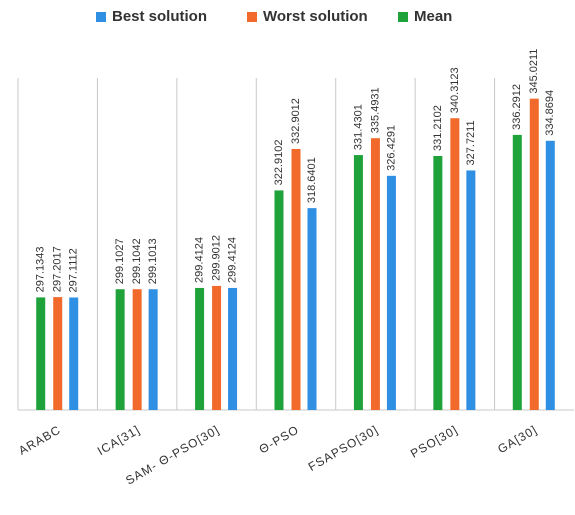  Describe the element at coordinates (438, 128) in the screenshot. I see `value-label: 331.2102` at that location.